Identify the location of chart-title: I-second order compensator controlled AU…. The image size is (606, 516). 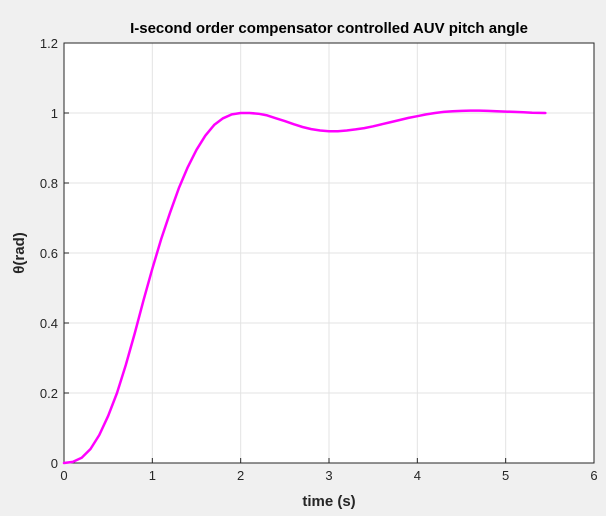
(329, 28).